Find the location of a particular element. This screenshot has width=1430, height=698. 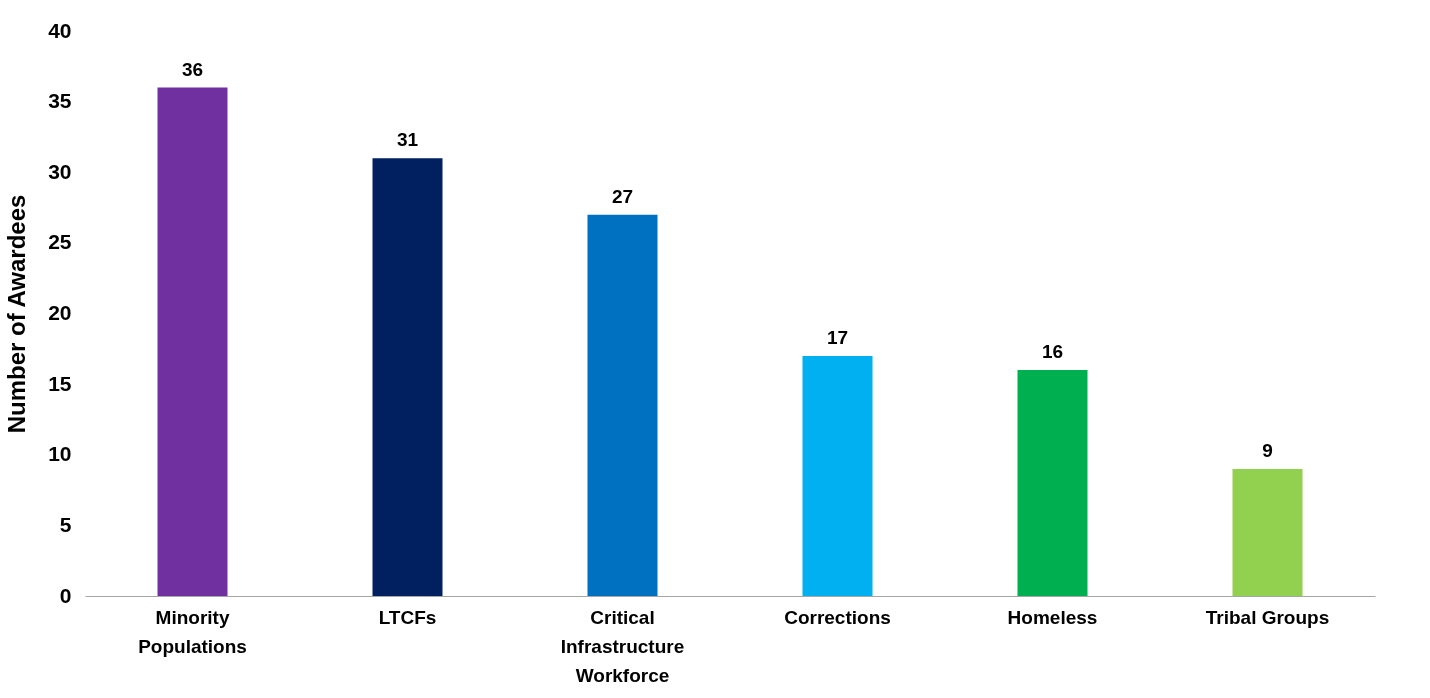

data-label: 36 is located at coordinates (192, 69).